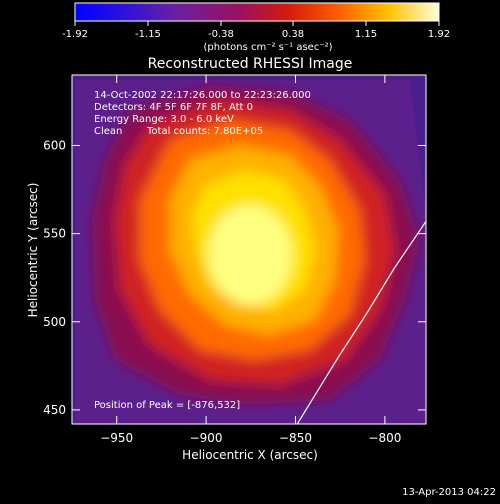 This screenshot has height=504, width=500. Describe the element at coordinates (204, 131) in the screenshot. I see `annotation-total-counts: Total counts: 7.80E+05` at that location.